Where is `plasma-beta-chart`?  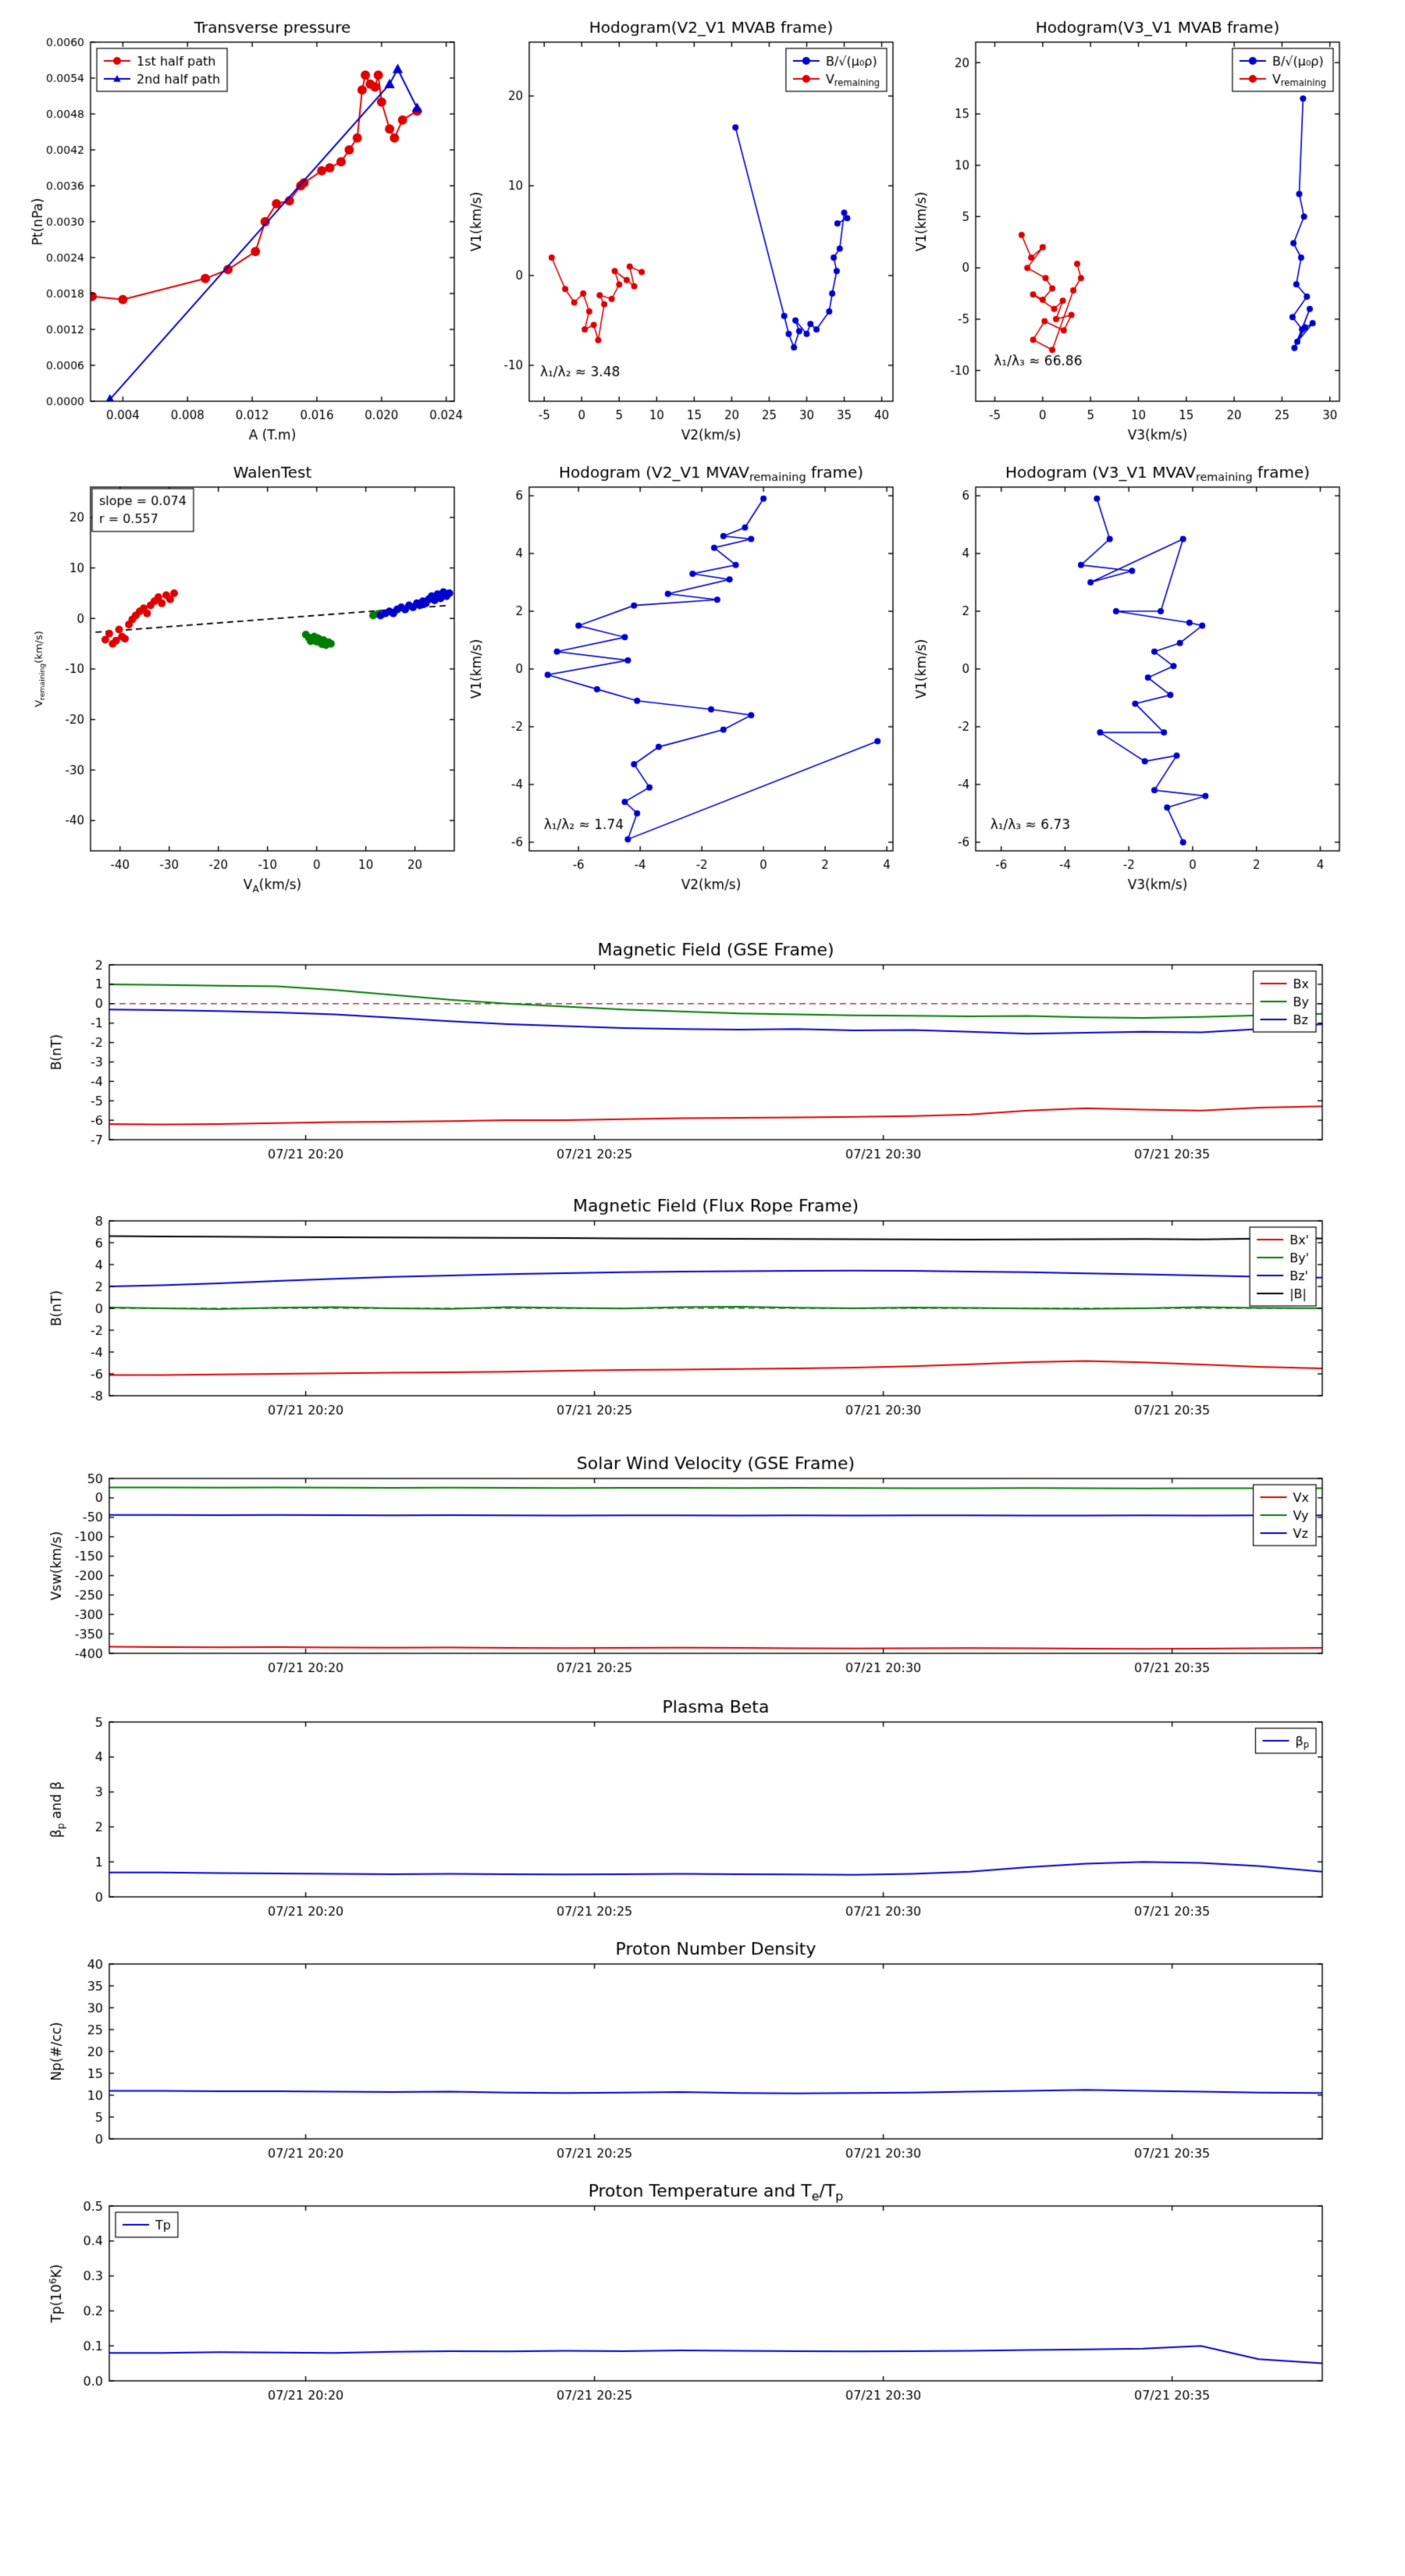 plasma-beta-chart is located at coordinates (711, 1803).